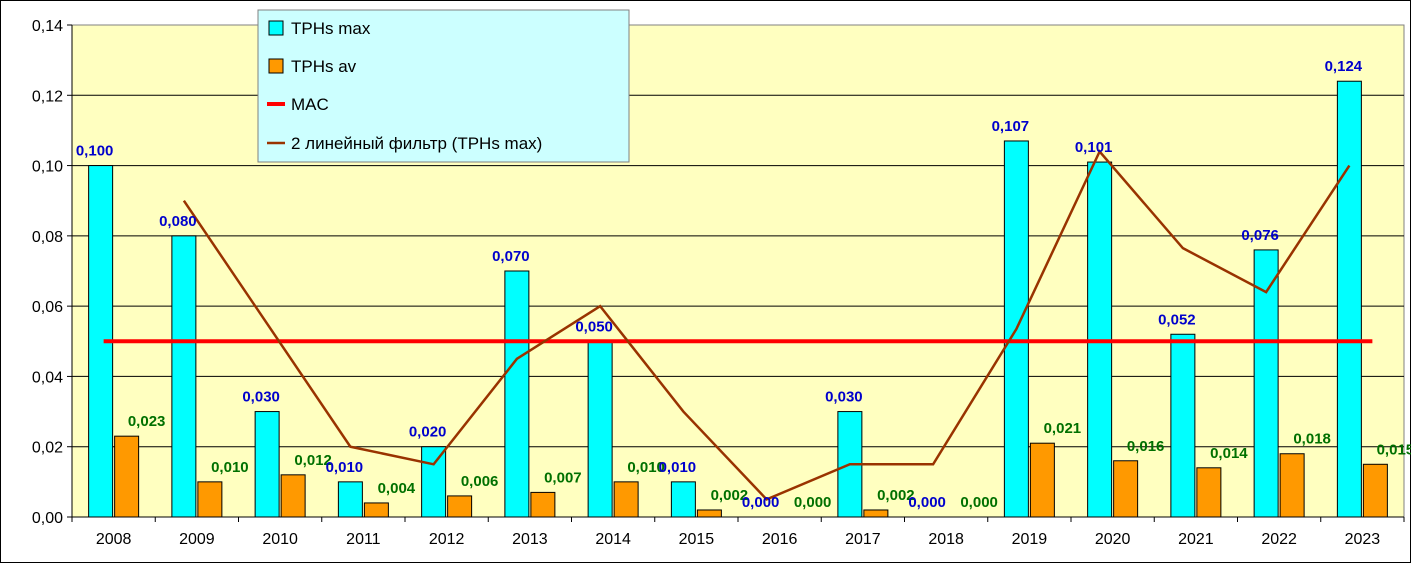  I want to click on y-tick-label: 0,00, so click(47, 518).